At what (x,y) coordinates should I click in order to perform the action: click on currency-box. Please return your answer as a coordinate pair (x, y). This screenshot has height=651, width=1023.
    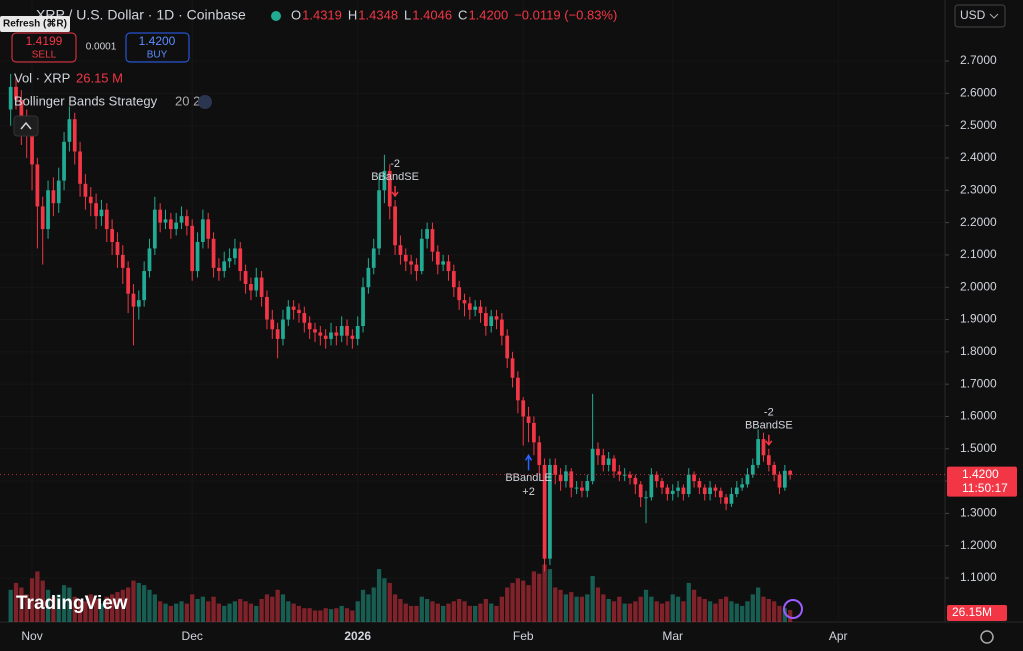
    Looking at the image, I should click on (980, 16).